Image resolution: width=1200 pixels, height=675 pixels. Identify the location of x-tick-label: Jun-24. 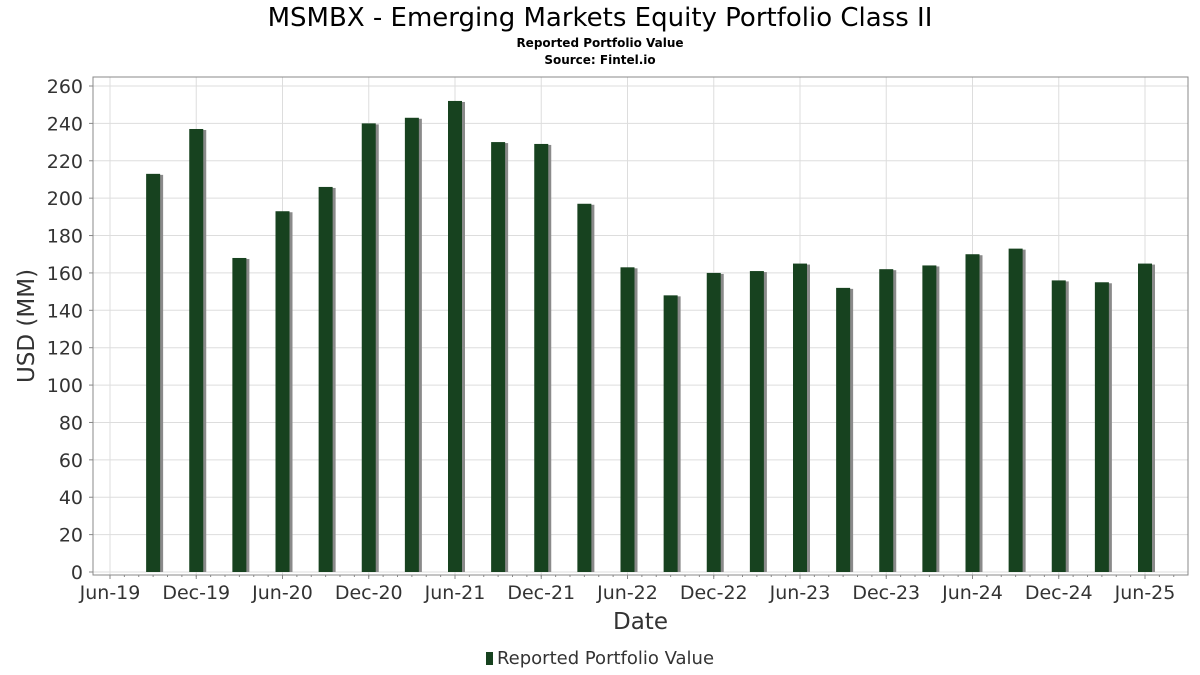
(972, 593).